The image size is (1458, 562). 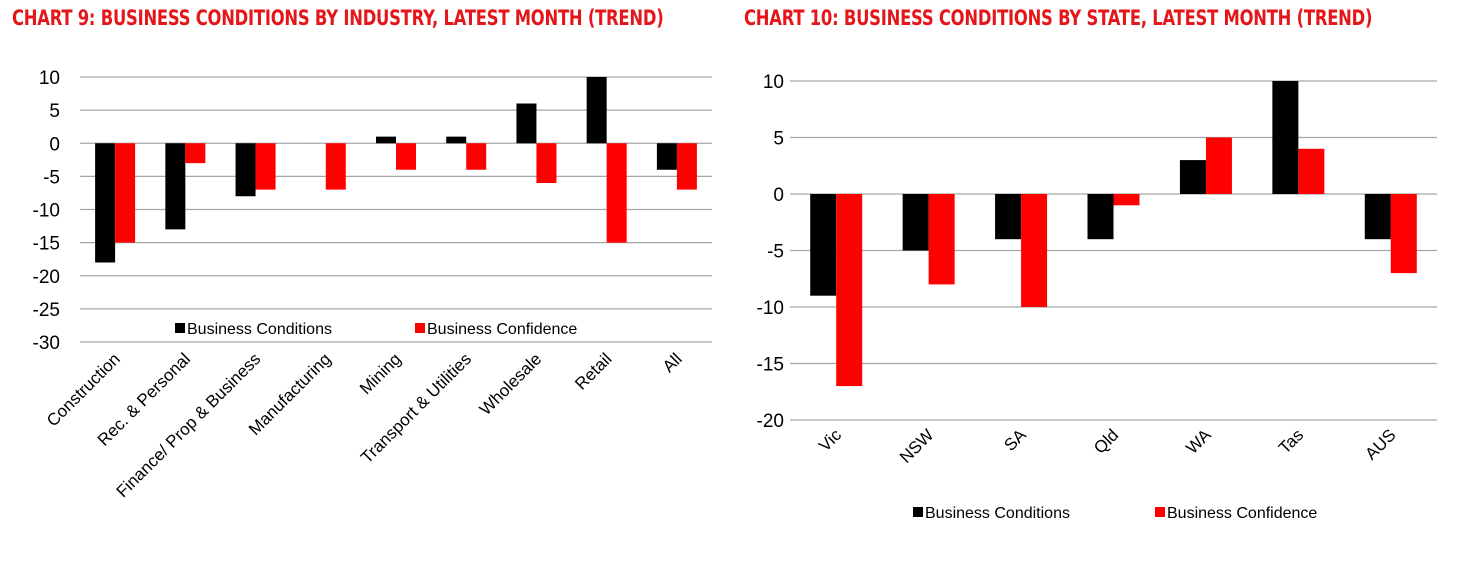 What do you see at coordinates (46, 310) in the screenshot?
I see `c9-y-tick-label: -25` at bounding box center [46, 310].